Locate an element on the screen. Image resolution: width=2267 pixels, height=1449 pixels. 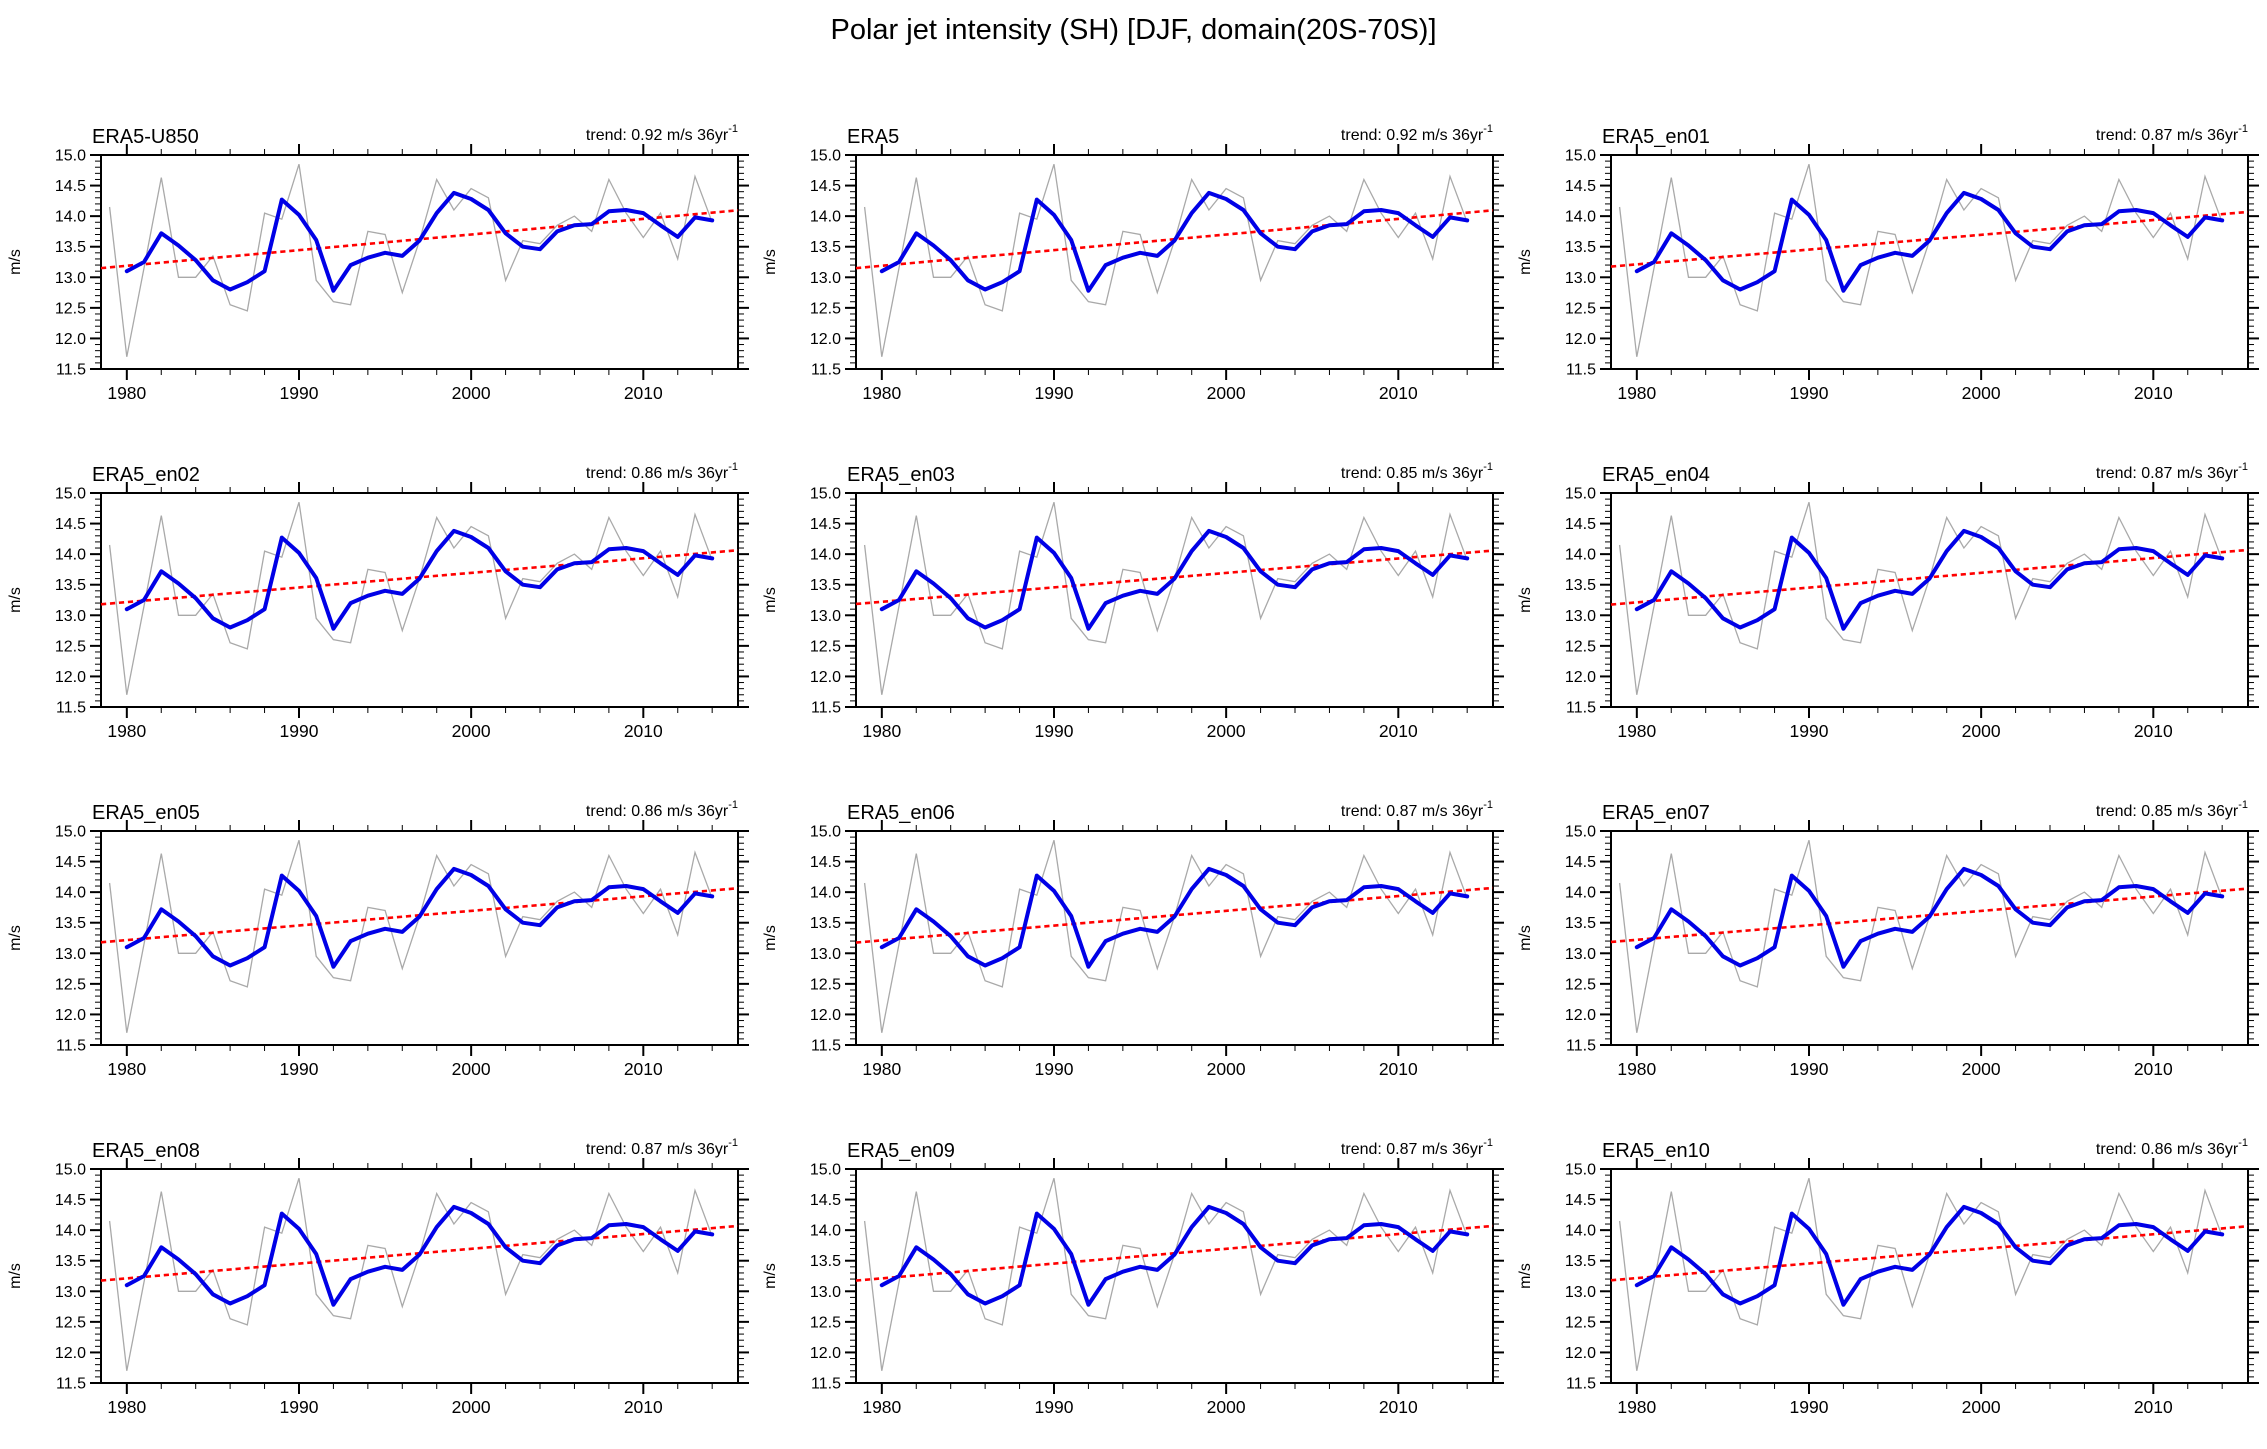
panel-title: ERA5-U850 is located at coordinates (145, 137).